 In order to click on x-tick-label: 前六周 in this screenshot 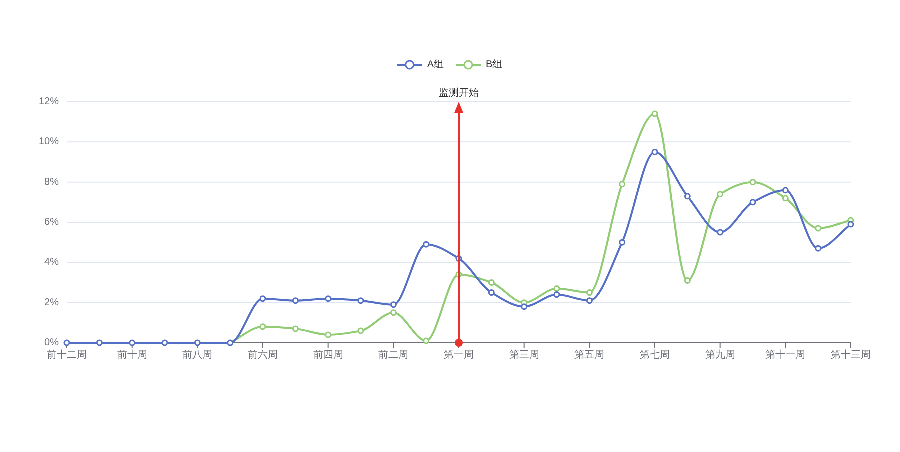, I will do `click(263, 355)`.